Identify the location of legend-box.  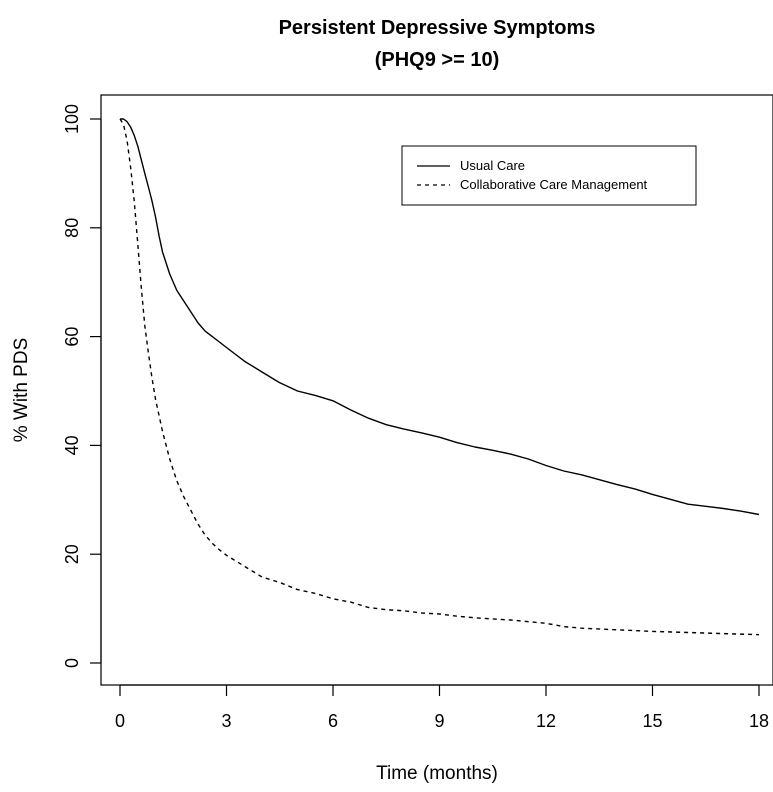
(549, 175).